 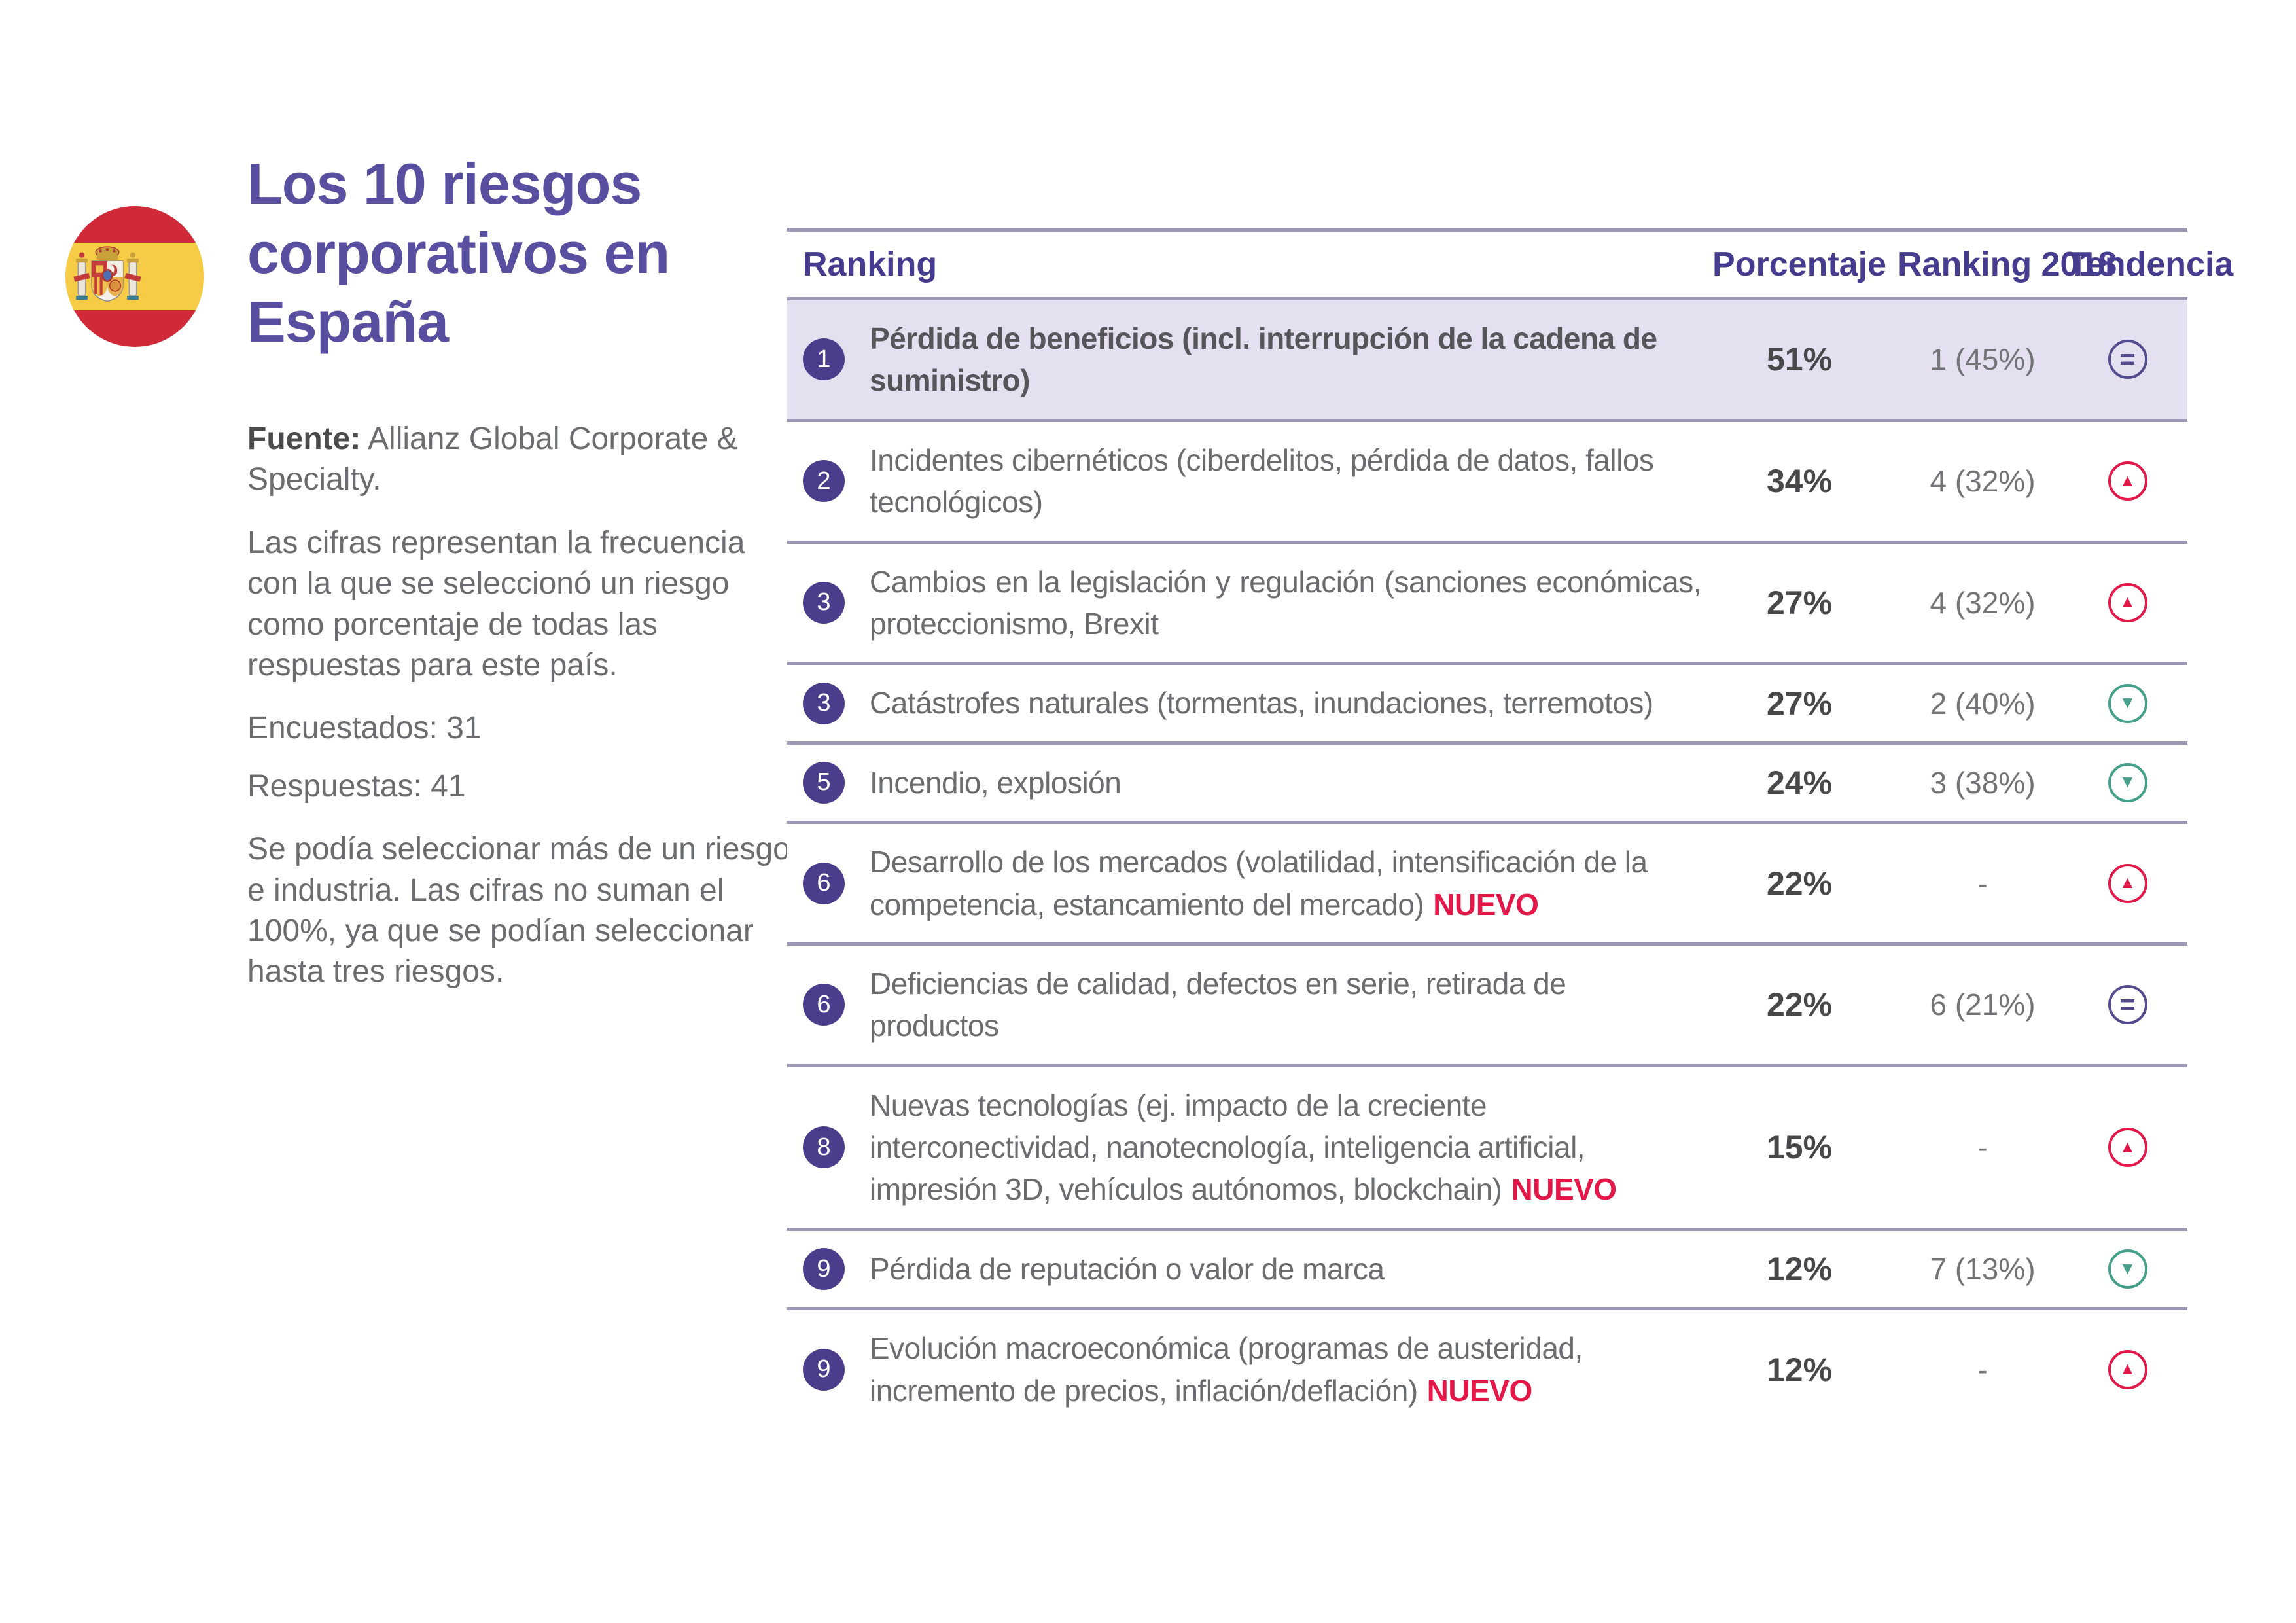 What do you see at coordinates (1983, 1269) in the screenshot?
I see `ranking-2018-value: 7 (13%)` at bounding box center [1983, 1269].